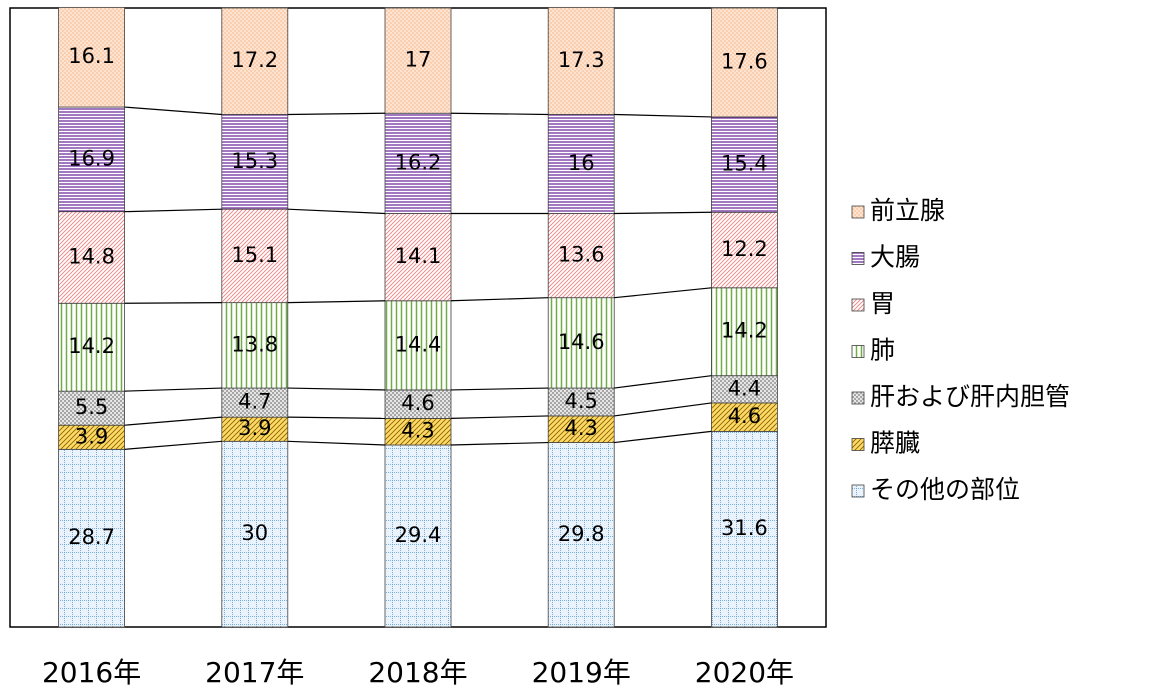 The height and width of the screenshot is (692, 1170). What do you see at coordinates (907, 210) in the screenshot?
I see `legend-label: 前立腺` at bounding box center [907, 210].